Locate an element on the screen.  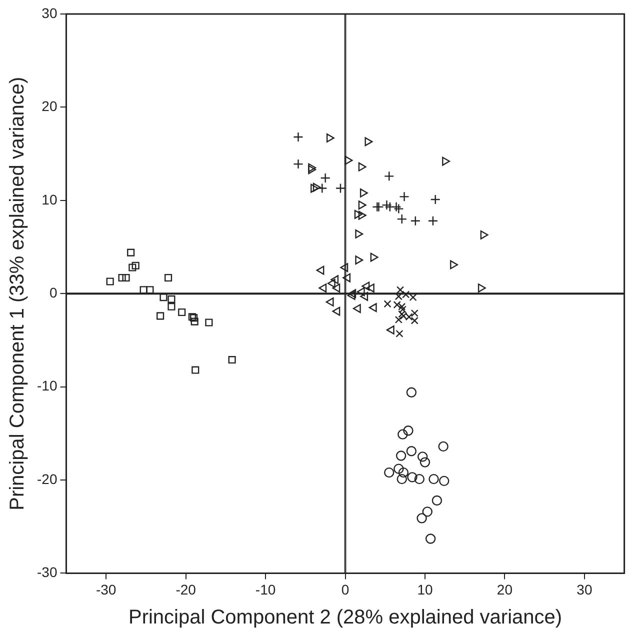
x-tick-label: 10 is located at coordinates (425, 589).